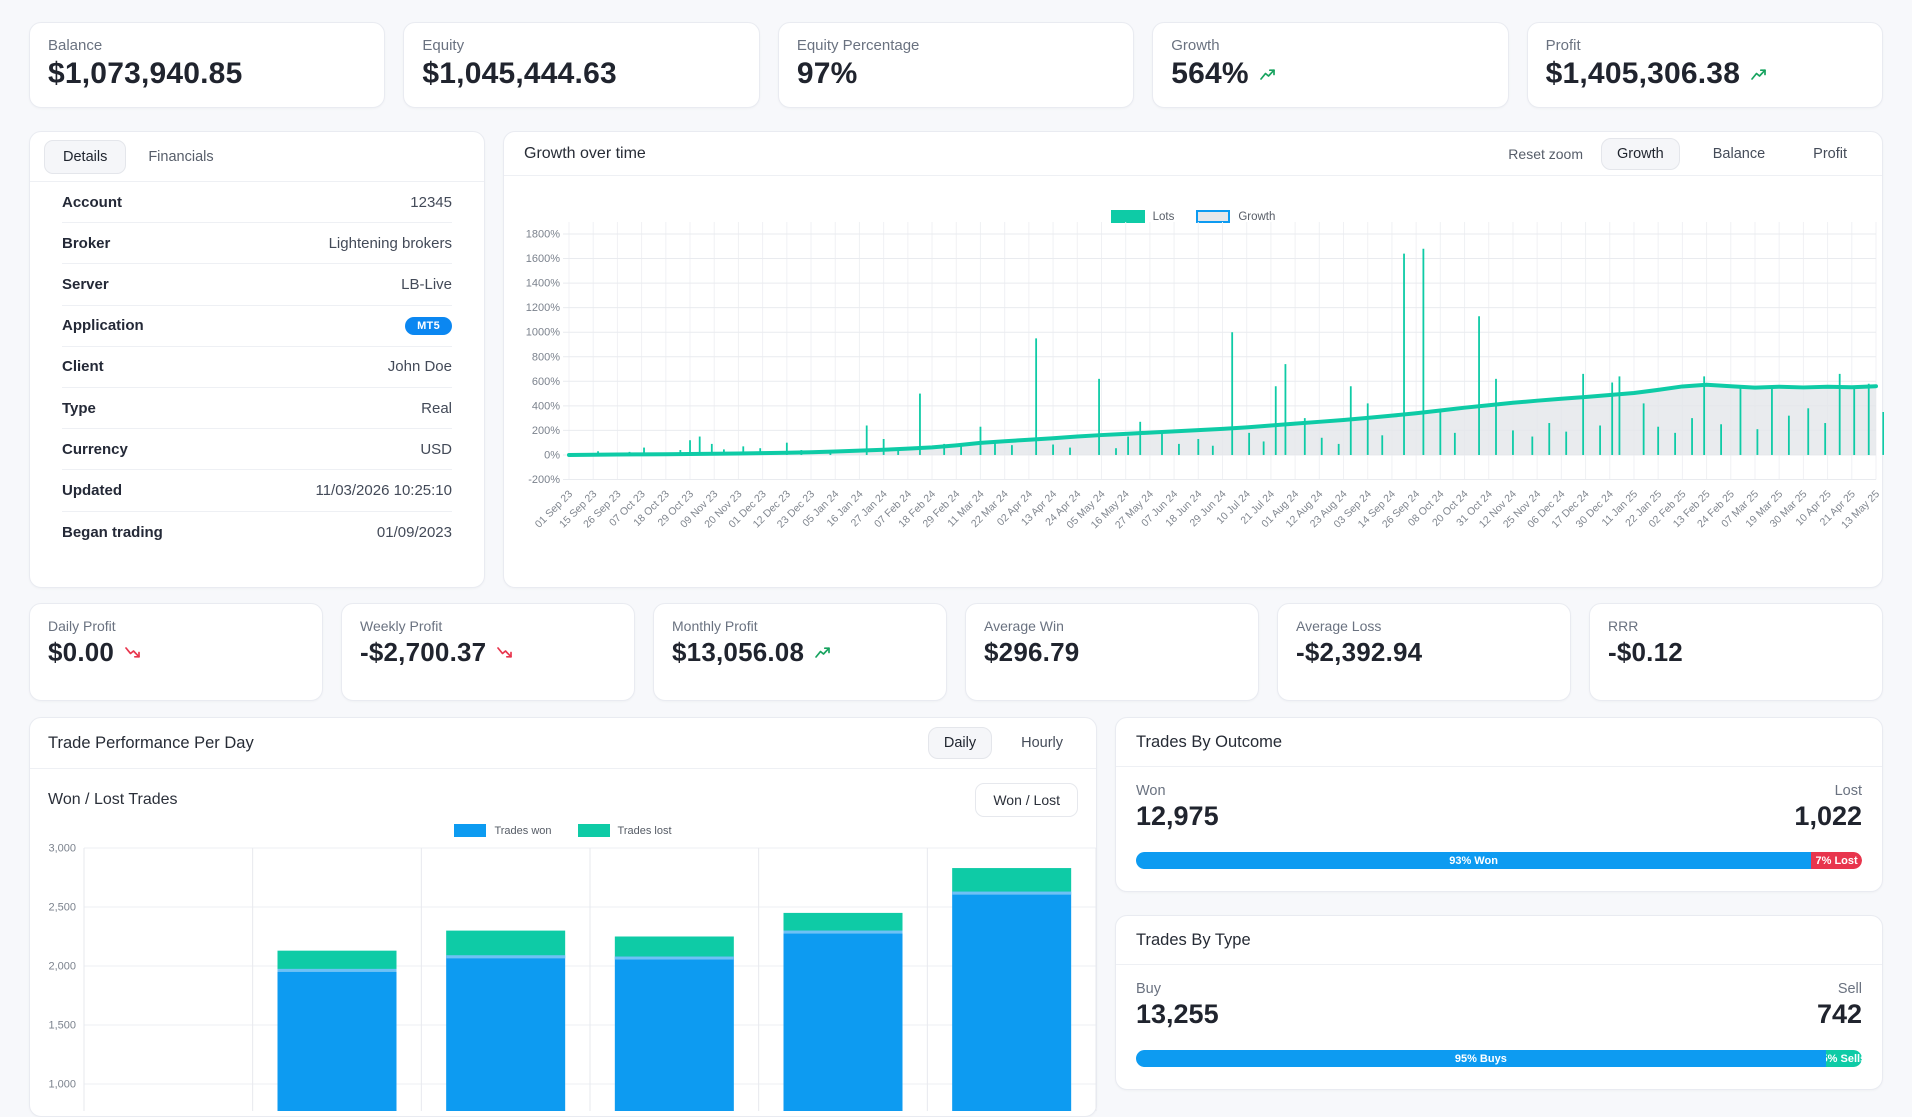  I want to click on trades-by-type-title: Trades By Type, so click(1499, 940).